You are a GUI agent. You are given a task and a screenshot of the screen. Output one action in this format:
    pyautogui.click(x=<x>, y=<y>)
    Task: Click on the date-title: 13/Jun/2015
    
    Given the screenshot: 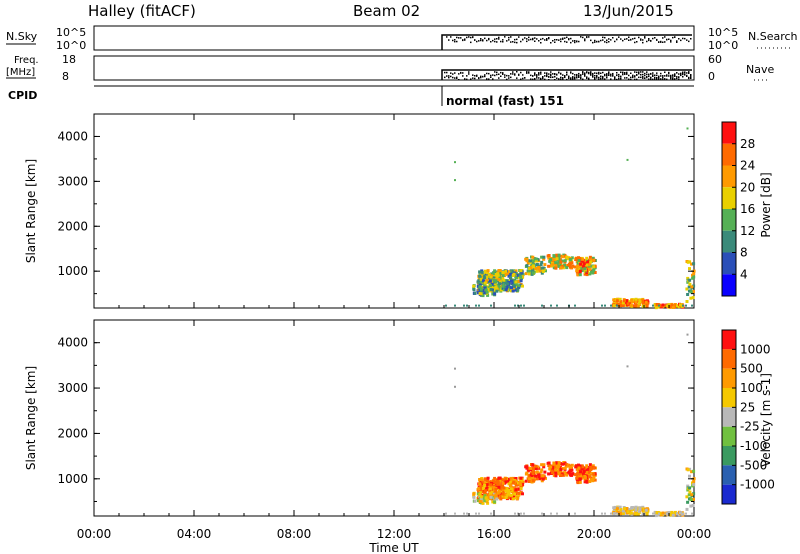 What is the action you would take?
    pyautogui.click(x=628, y=11)
    